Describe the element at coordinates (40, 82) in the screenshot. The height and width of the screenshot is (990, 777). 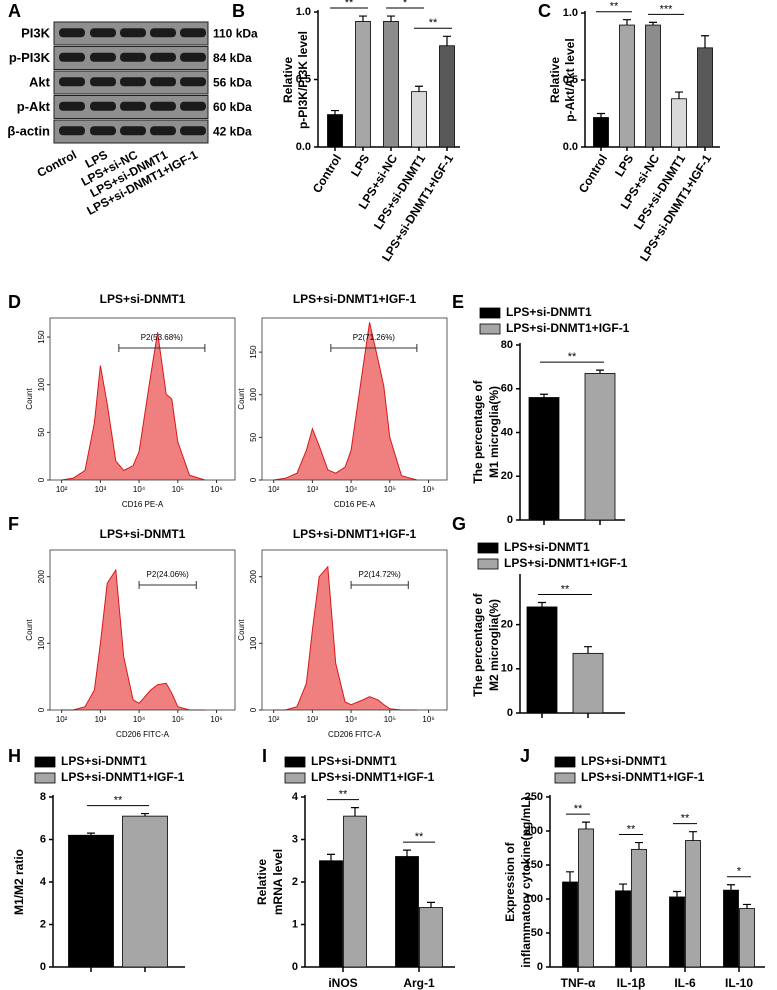
I see `blot-row-label: Akt` at that location.